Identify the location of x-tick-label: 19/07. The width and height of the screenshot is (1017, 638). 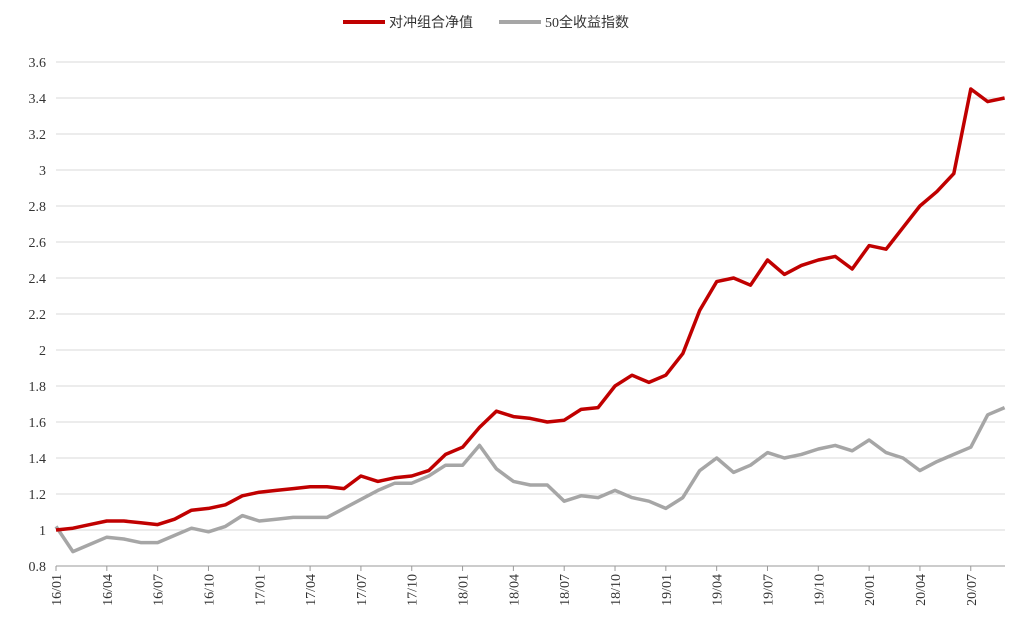
(768, 590).